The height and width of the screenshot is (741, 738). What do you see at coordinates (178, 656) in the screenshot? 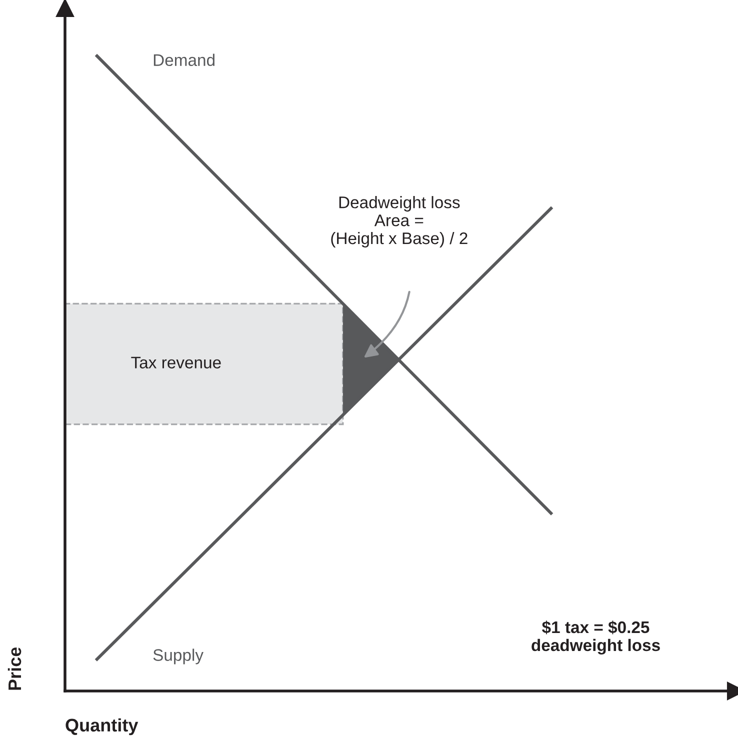
I see `series-label: Supply` at bounding box center [178, 656].